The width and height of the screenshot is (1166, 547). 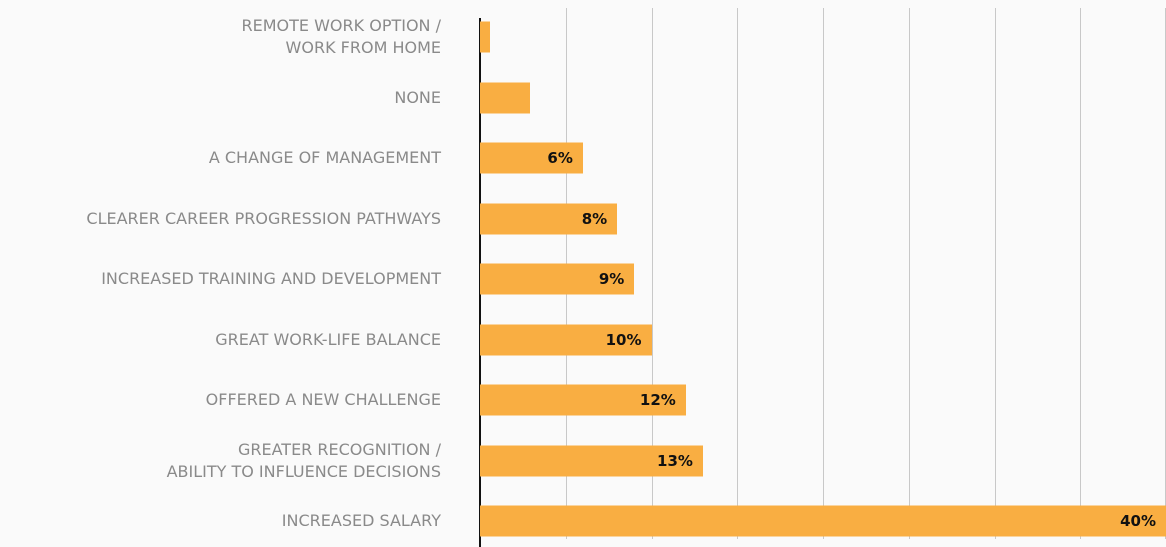 What do you see at coordinates (623, 339) in the screenshot?
I see `value-label: 10%` at bounding box center [623, 339].